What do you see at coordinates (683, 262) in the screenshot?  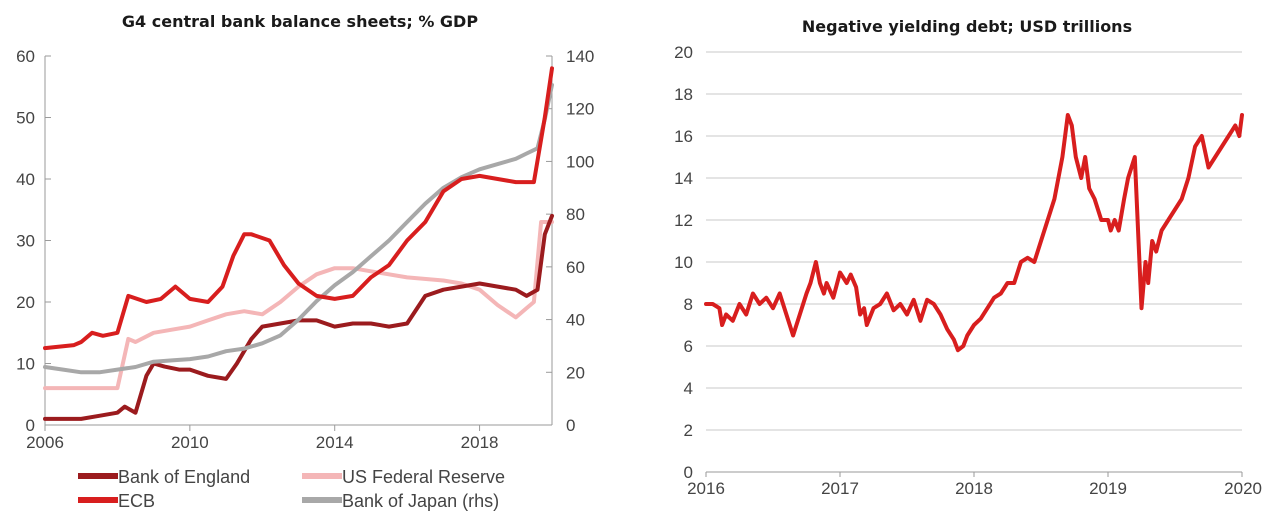 I see `right-chart-y-tick-label: 10` at bounding box center [683, 262].